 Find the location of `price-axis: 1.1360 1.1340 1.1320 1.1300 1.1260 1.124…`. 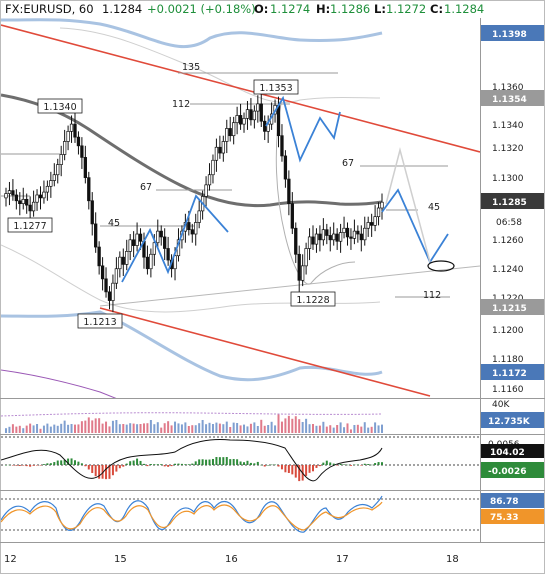

price-axis: 1.1360 1.1340 1.1320 1.1300 1.1260 1.124… is located at coordinates (512, 210).